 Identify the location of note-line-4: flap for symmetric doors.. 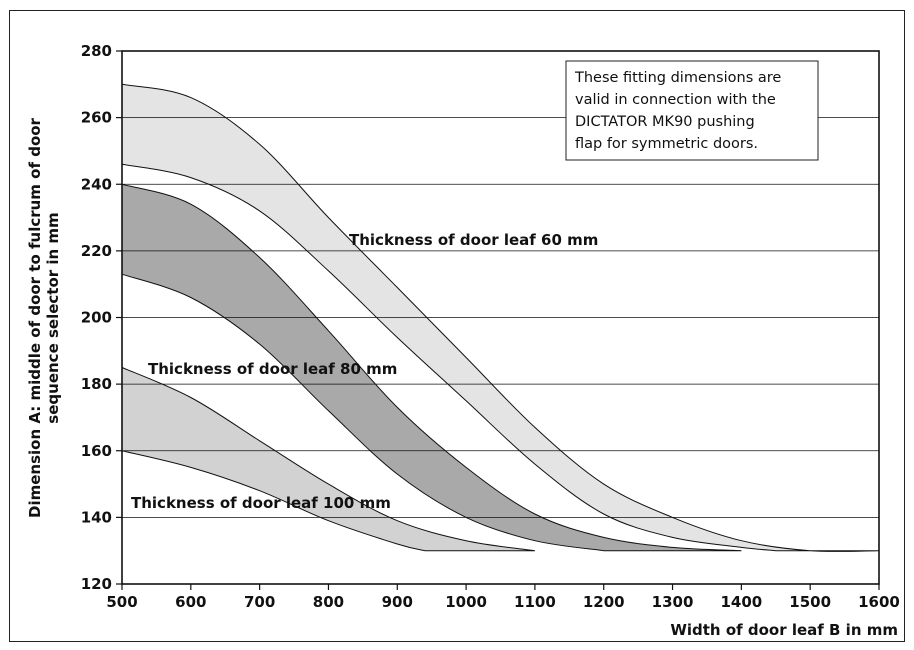
(666, 144).